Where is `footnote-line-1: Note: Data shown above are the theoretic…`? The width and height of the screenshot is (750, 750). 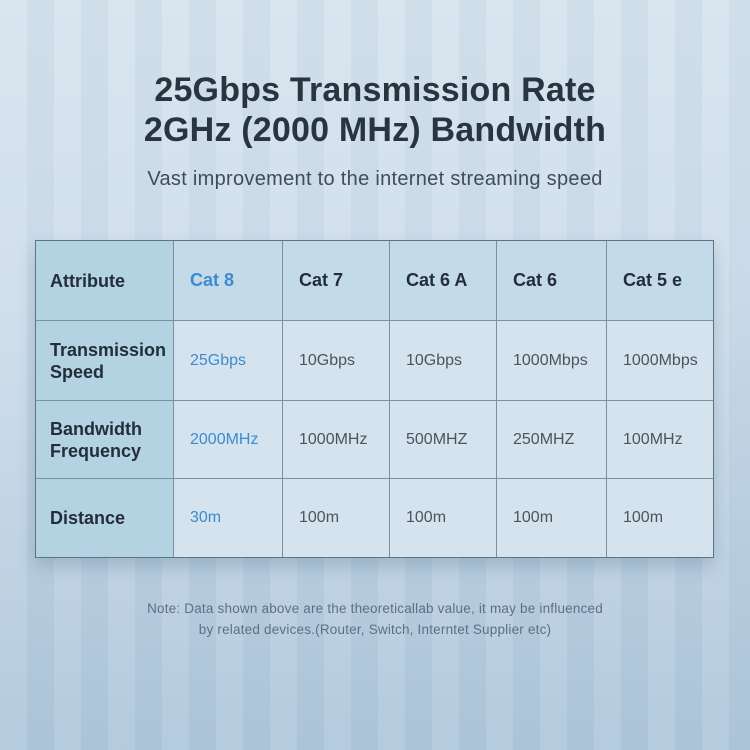 footnote-line-1: Note: Data shown above are the theoretic… is located at coordinates (375, 608).